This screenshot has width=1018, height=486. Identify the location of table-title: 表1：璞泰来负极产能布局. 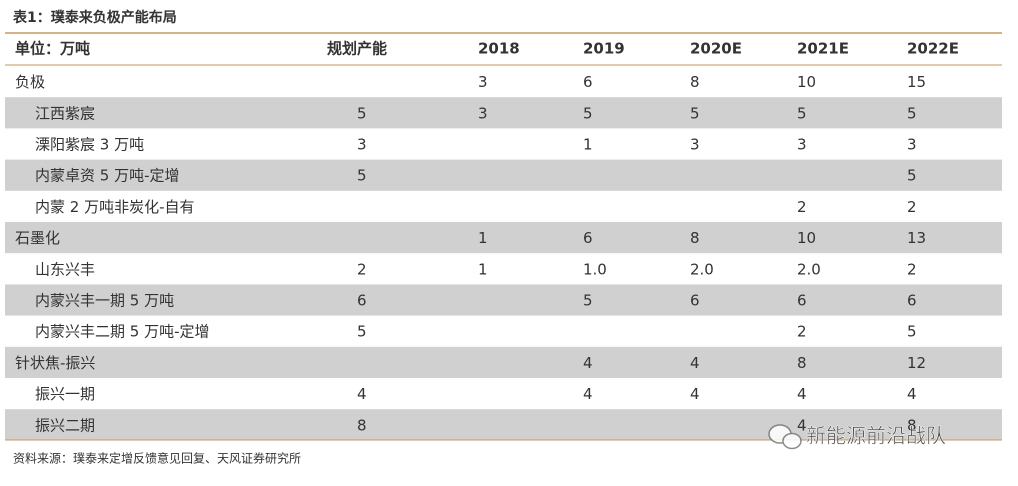
(94, 17).